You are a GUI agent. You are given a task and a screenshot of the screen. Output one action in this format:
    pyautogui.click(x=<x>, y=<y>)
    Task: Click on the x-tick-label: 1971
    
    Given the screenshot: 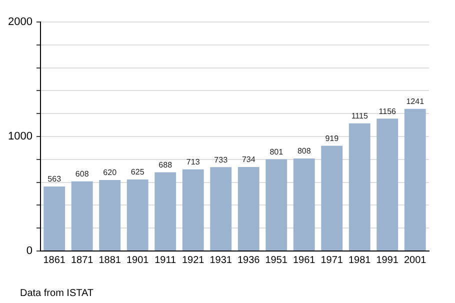 What is the action you would take?
    pyautogui.click(x=332, y=260)
    